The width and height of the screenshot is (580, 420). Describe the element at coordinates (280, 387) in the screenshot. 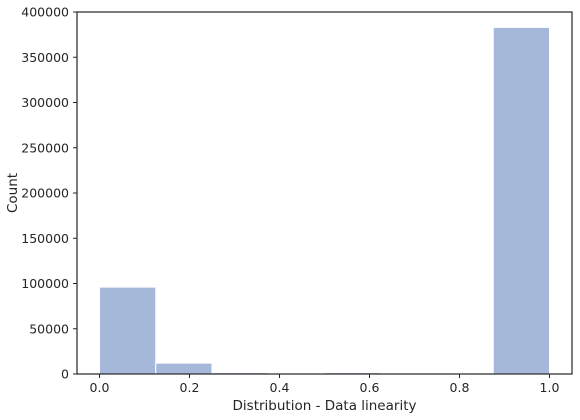

I see `x-tick-label-2: 0.4` at that location.